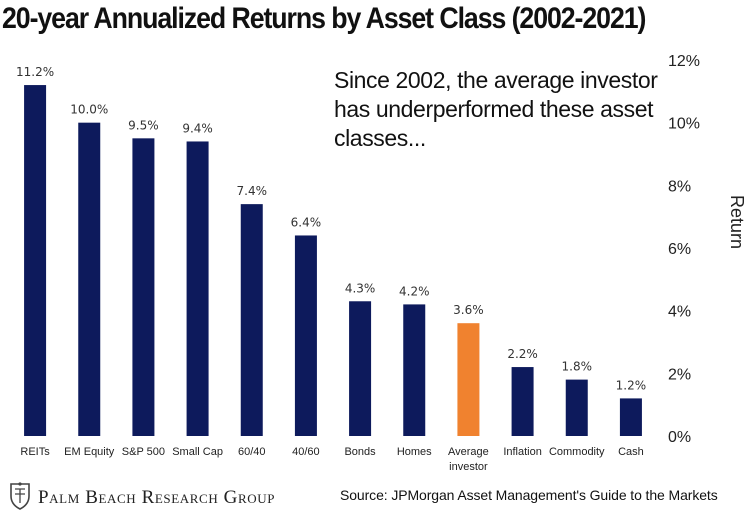 The width and height of the screenshot is (750, 525). I want to click on bar-value-label: 7.4%, so click(252, 191).